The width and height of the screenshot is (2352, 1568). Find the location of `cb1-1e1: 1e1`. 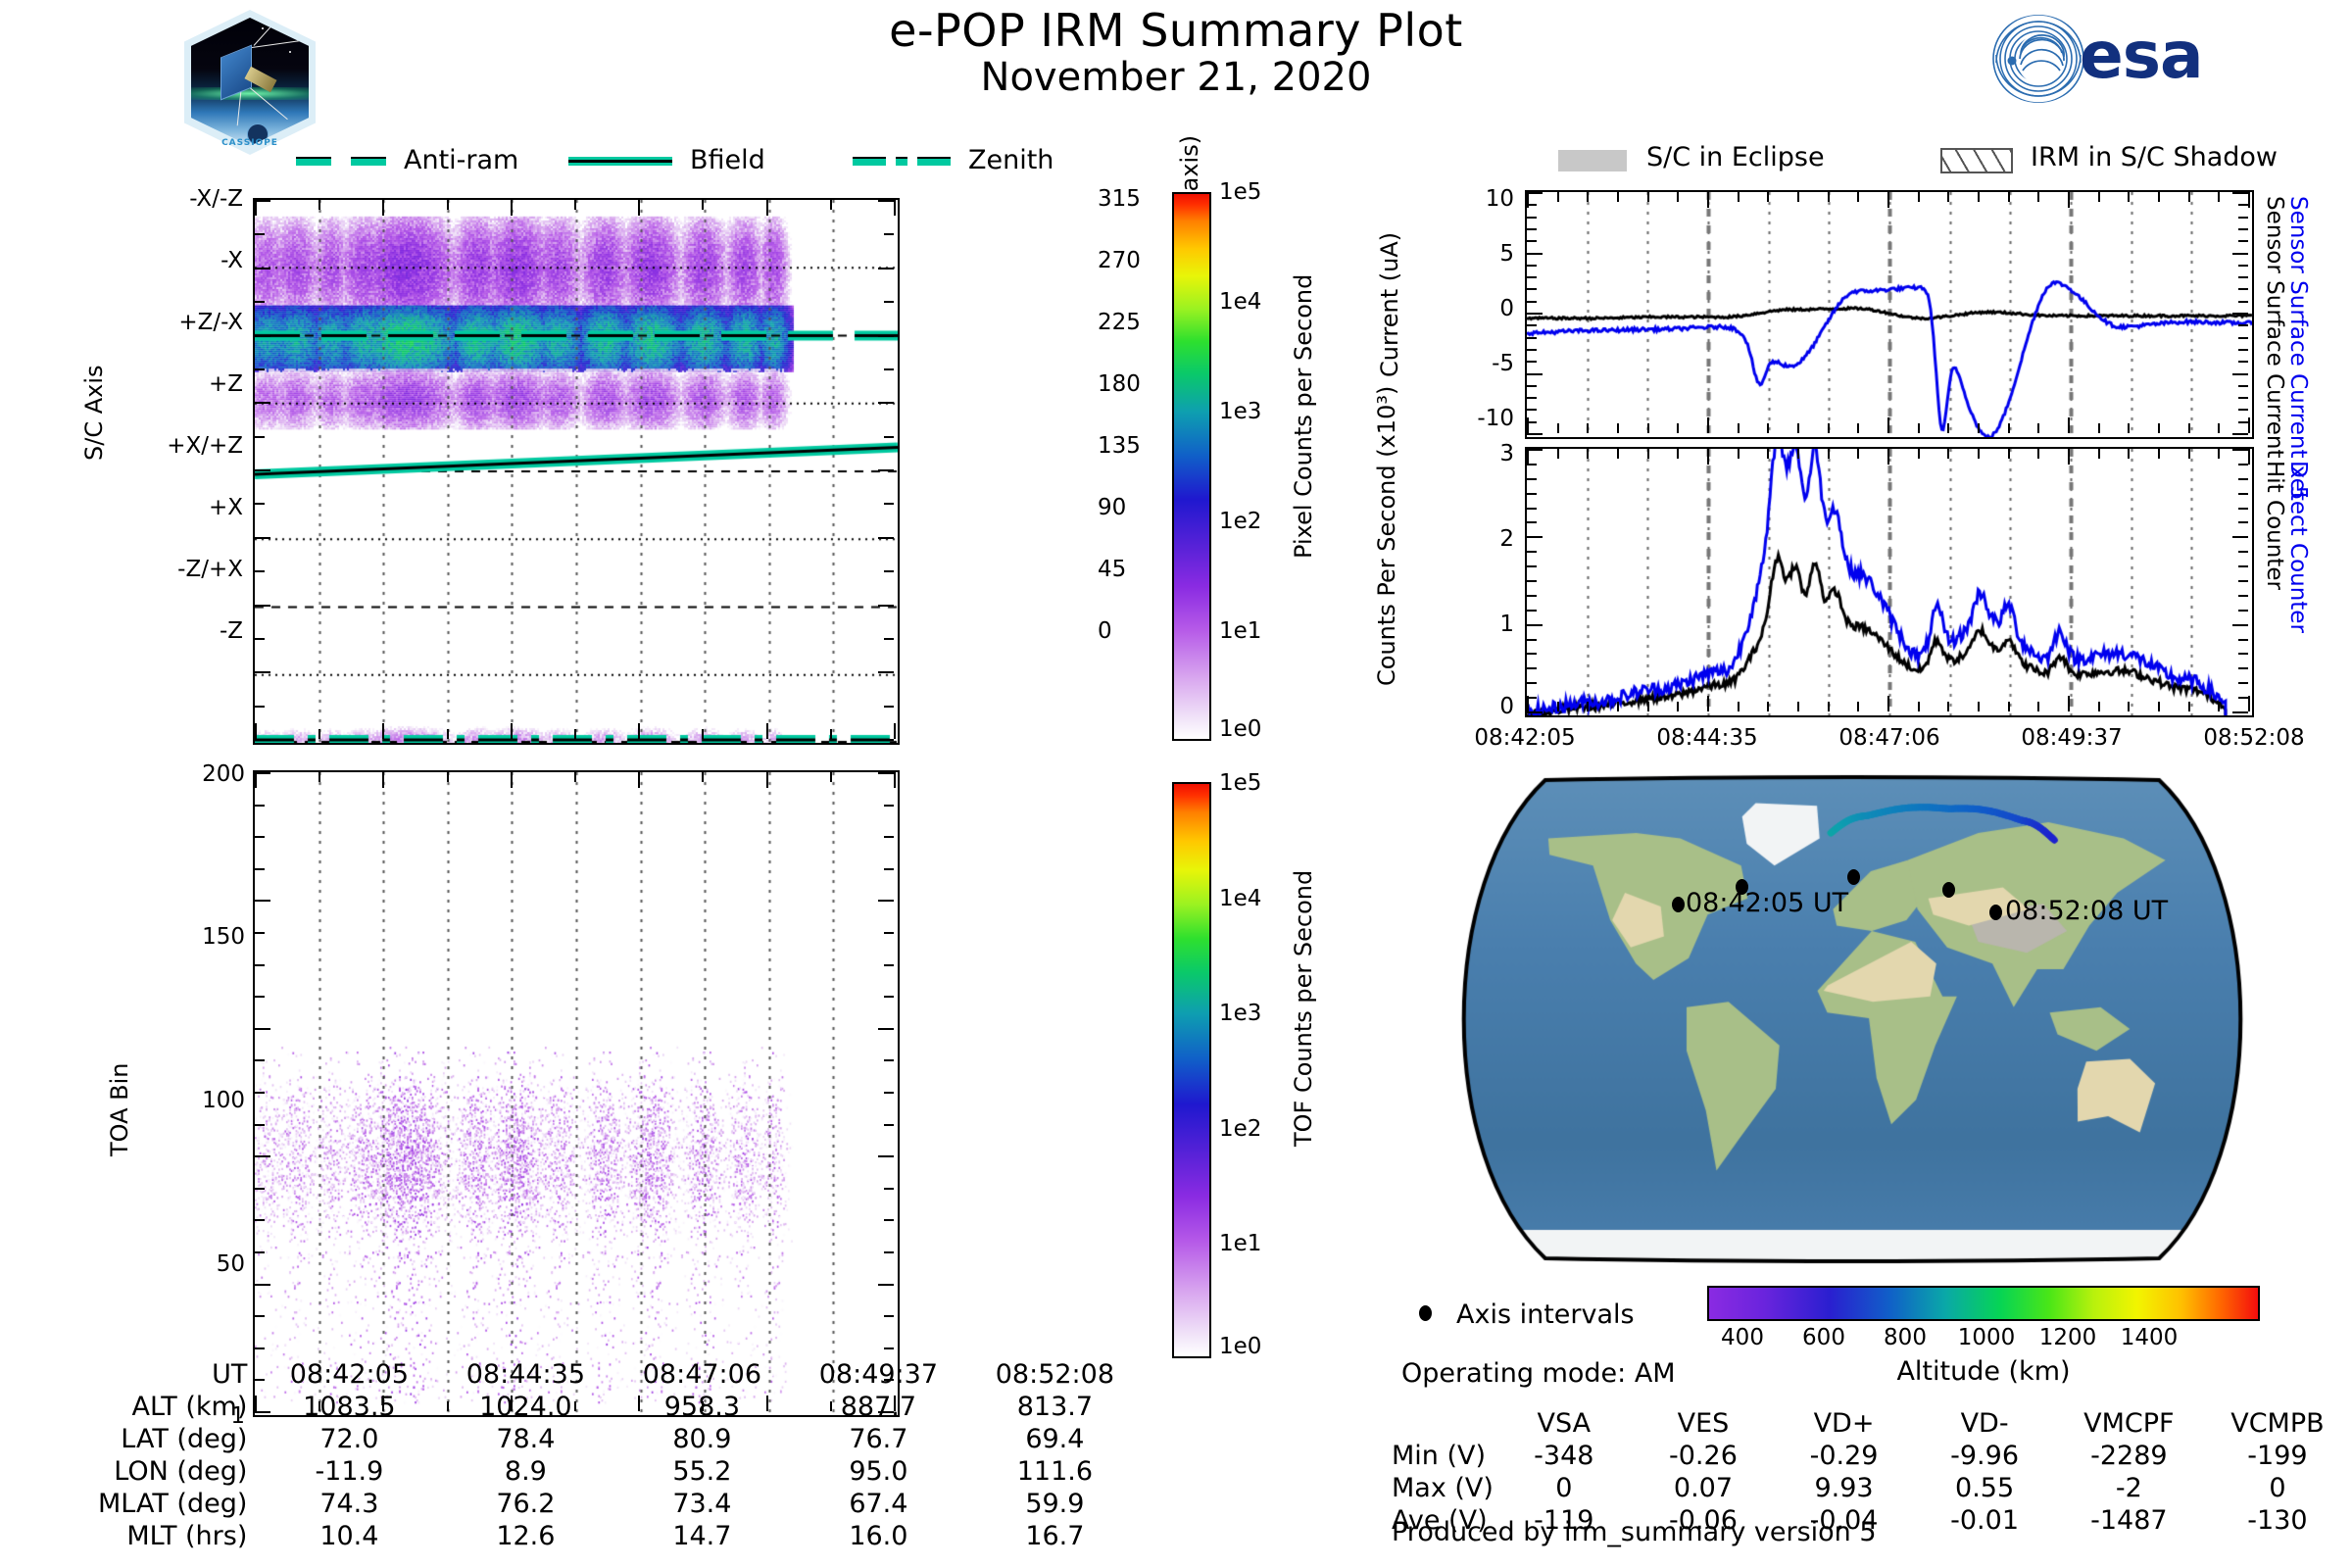

cb1-1e1: 1e1 is located at coordinates (1240, 631).